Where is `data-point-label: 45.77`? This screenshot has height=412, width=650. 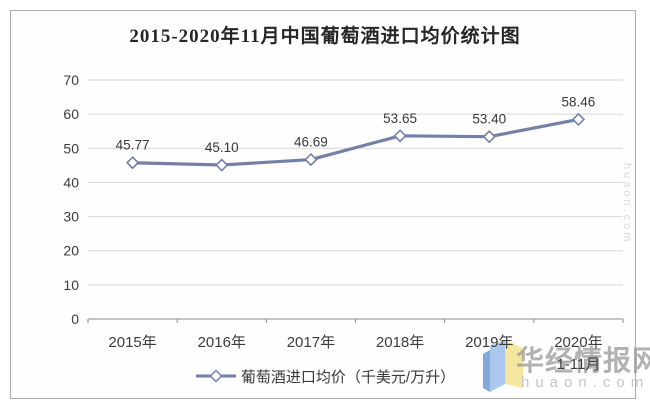 data-point-label: 45.77 is located at coordinates (133, 145).